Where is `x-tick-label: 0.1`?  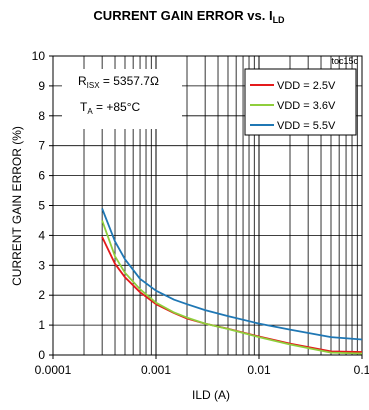 x-tick-label: 0.1 is located at coordinates (361, 370).